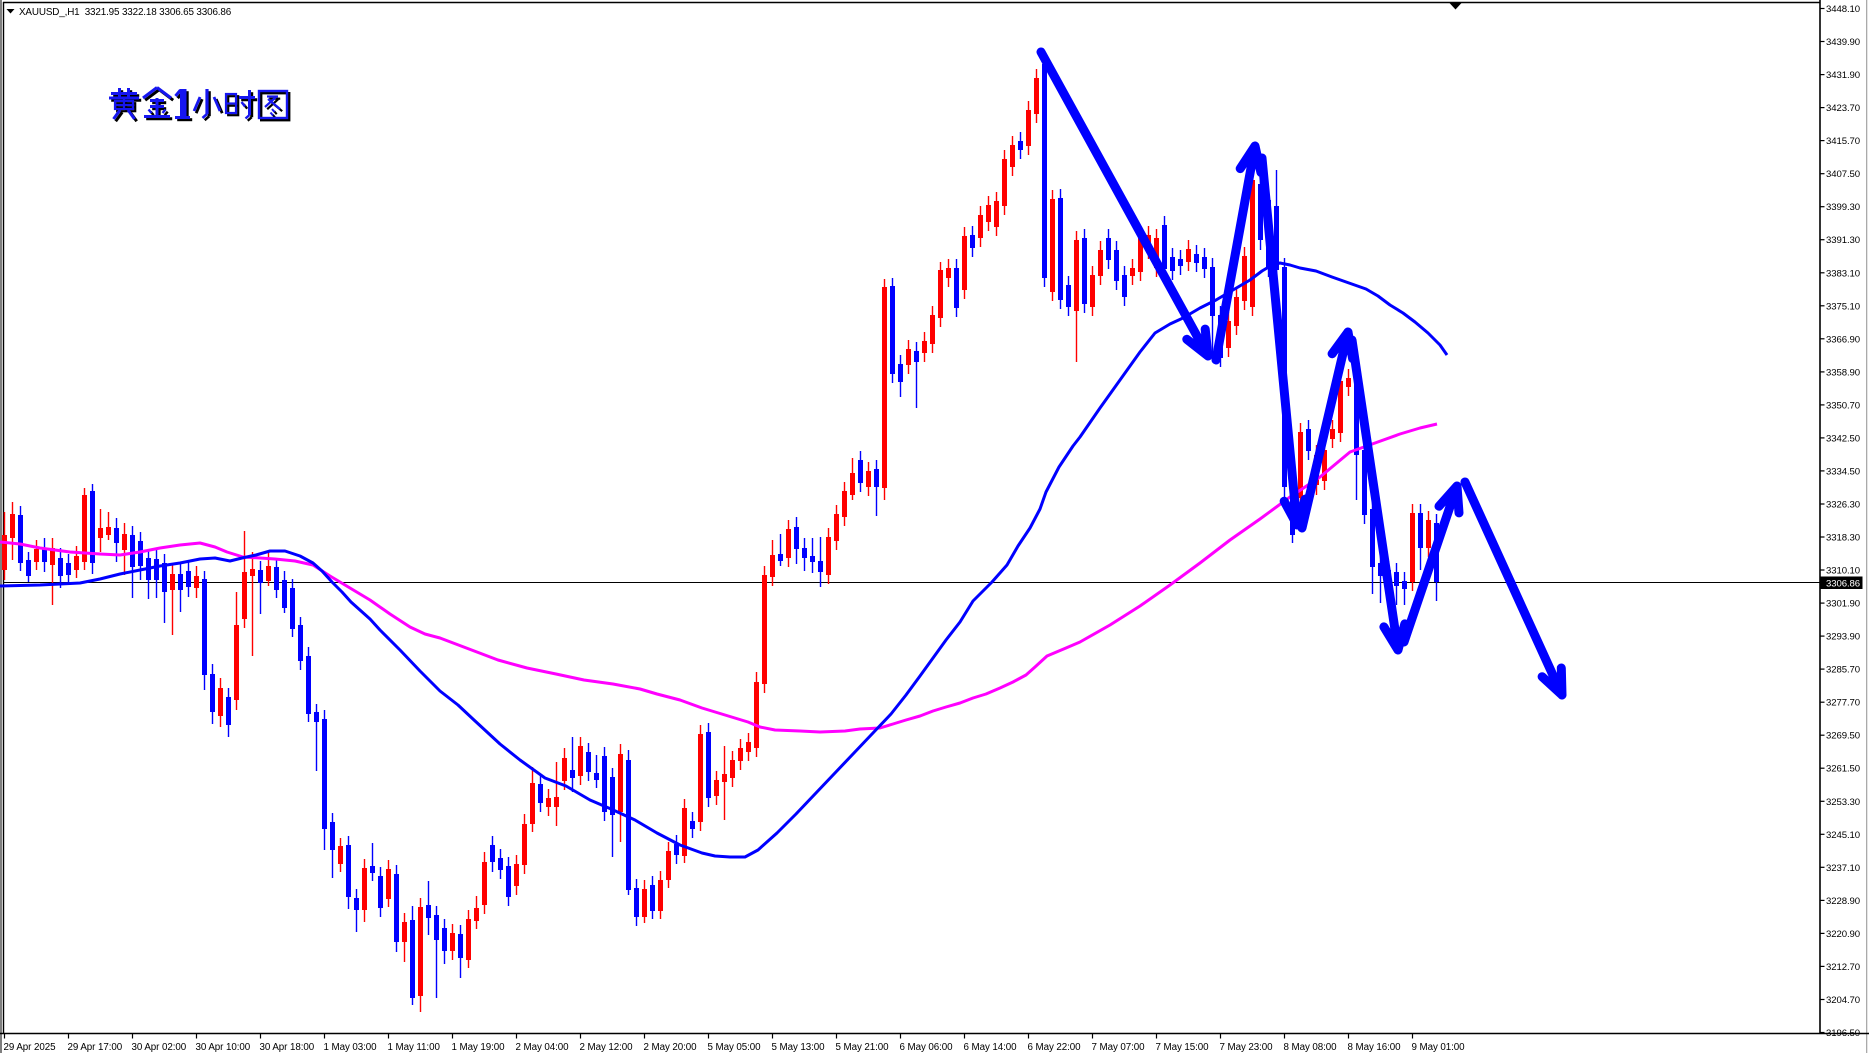 This screenshot has width=1869, height=1053. I want to click on svg-text: 5 May 21:00, so click(863, 1047).